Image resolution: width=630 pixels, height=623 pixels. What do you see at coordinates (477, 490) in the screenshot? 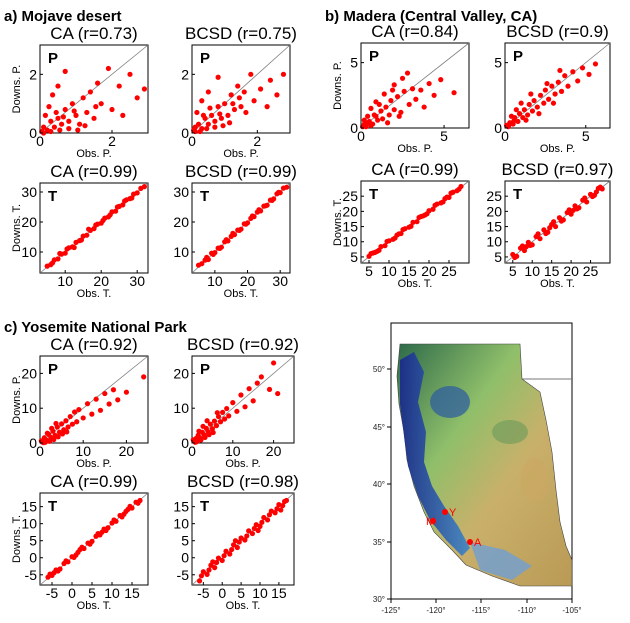
I see `map-ticks: -125° -120° -115° -110° -105° 50° 45° 40° 35° 30°` at bounding box center [477, 490].